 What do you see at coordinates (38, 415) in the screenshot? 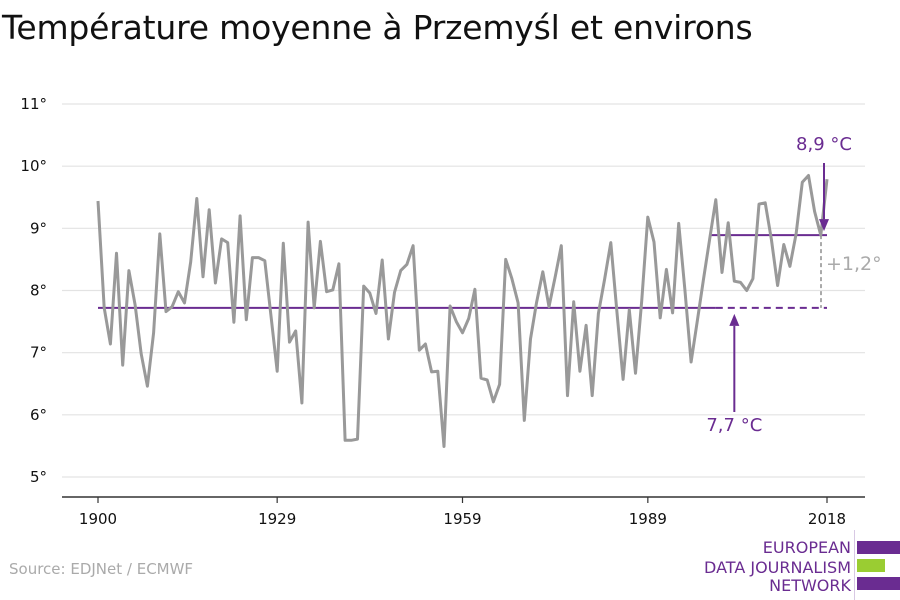
I see `y-tick-label: 6°` at bounding box center [38, 415].